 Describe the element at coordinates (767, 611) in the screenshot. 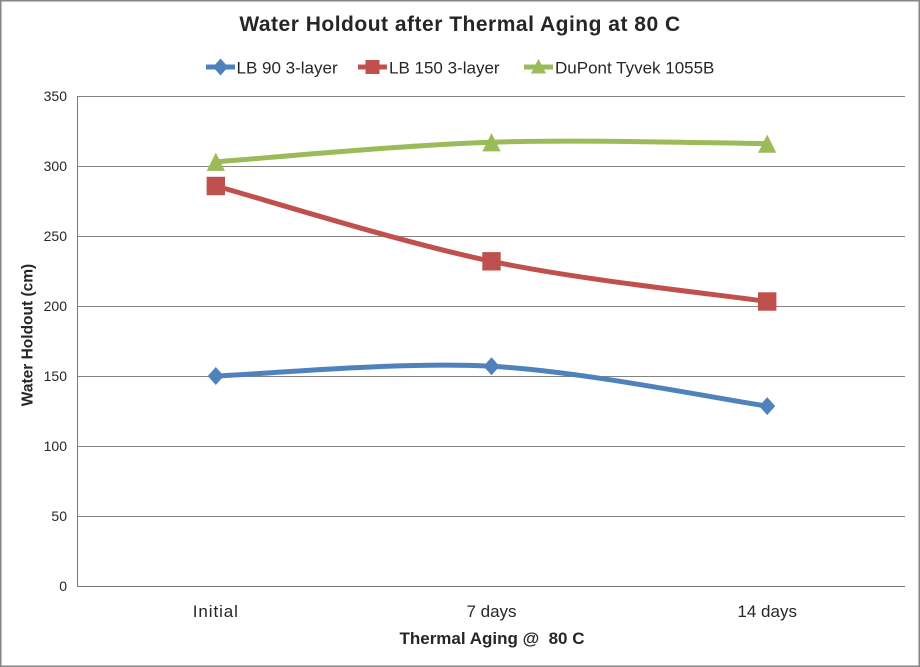

I see `svg-text: 14 days` at that location.